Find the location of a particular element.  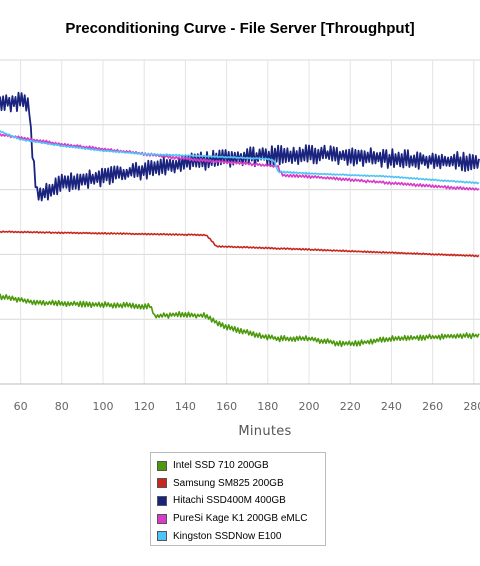

legend-item: Hitachi SSD400M 400GB is located at coordinates (241, 501).